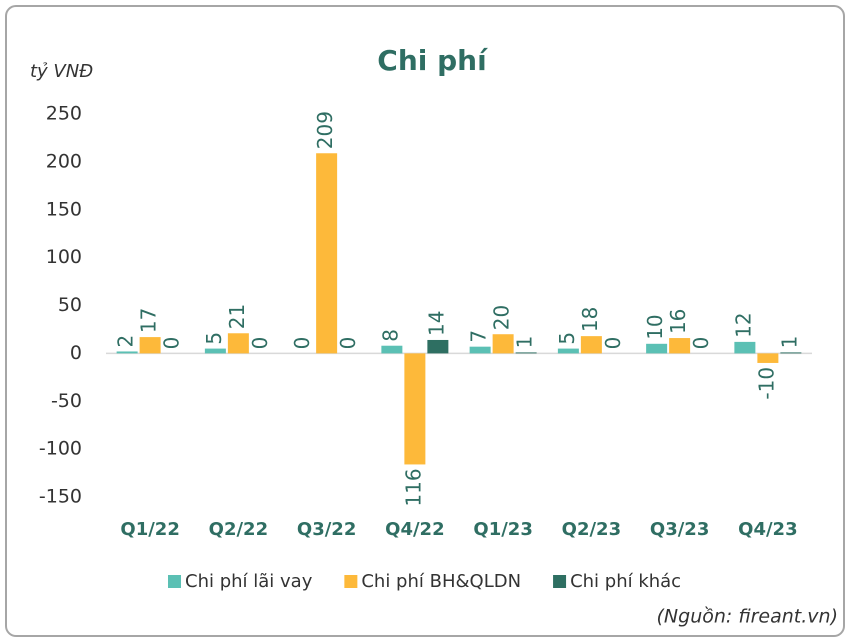 The height and width of the screenshot is (642, 850). What do you see at coordinates (60, 497) in the screenshot?
I see `y-tick-label: -150` at bounding box center [60, 497].